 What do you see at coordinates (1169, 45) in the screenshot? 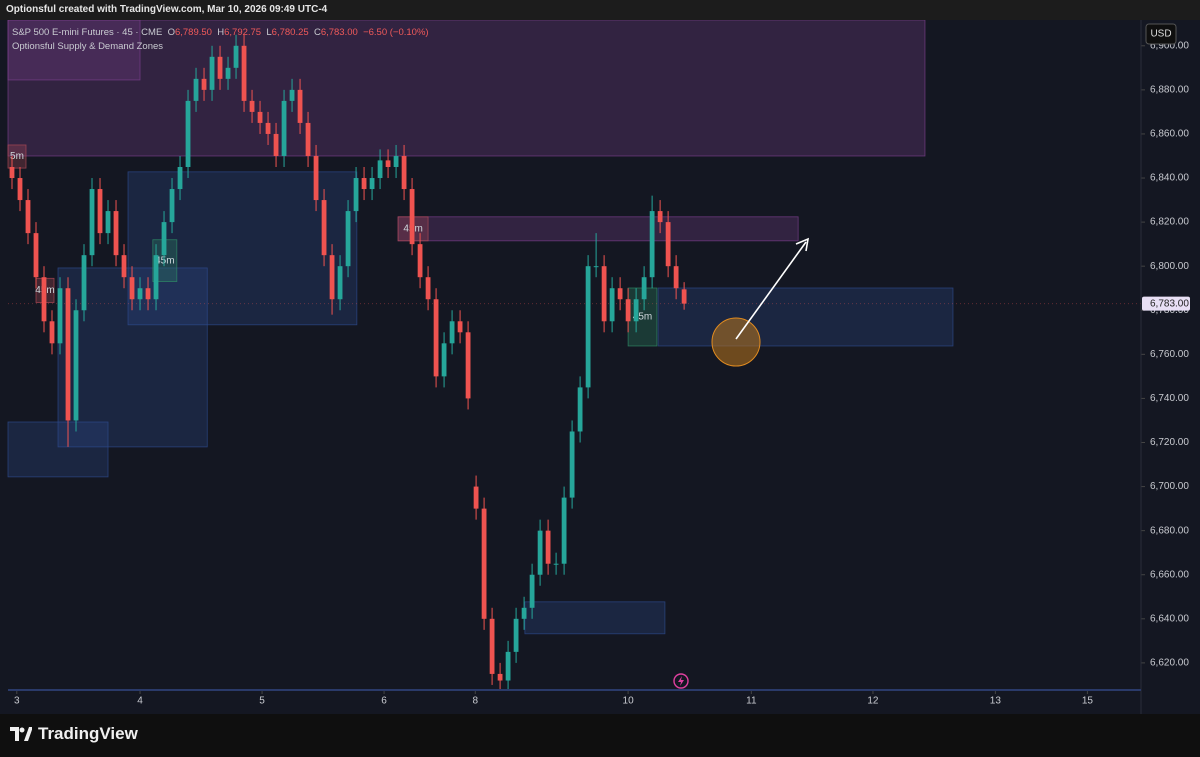
I see `y-tick-label: 6,900.00` at bounding box center [1169, 45].